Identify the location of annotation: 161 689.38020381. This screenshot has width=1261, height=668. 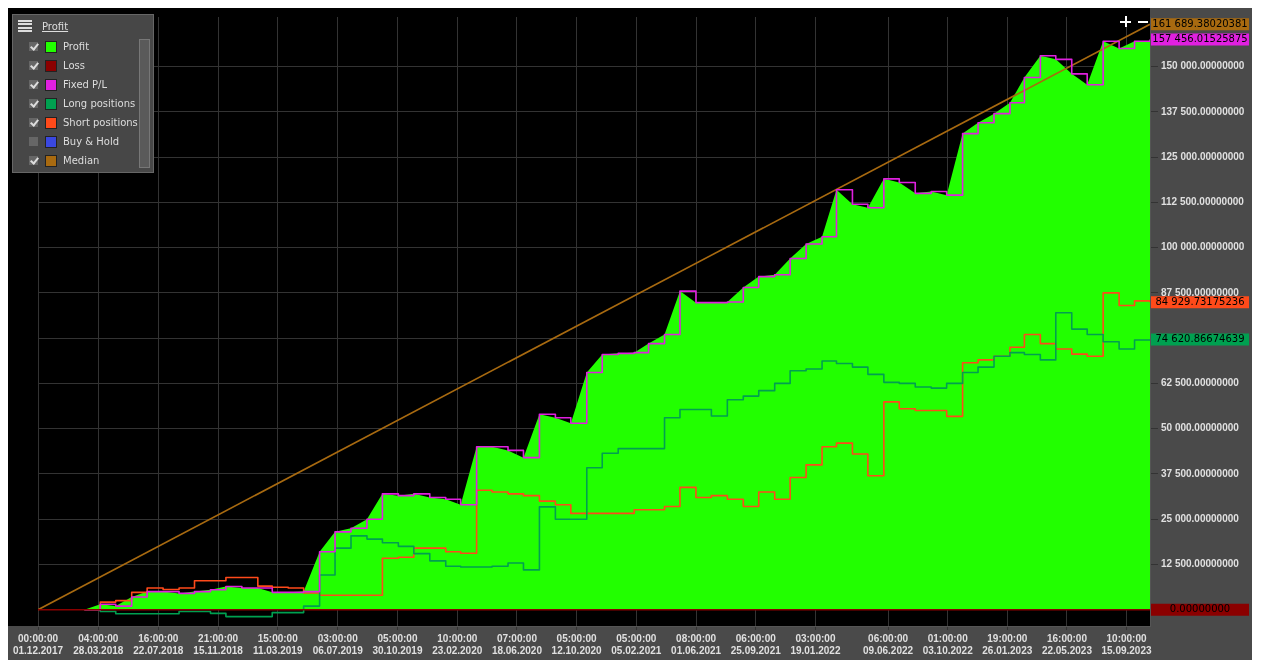
(1200, 23).